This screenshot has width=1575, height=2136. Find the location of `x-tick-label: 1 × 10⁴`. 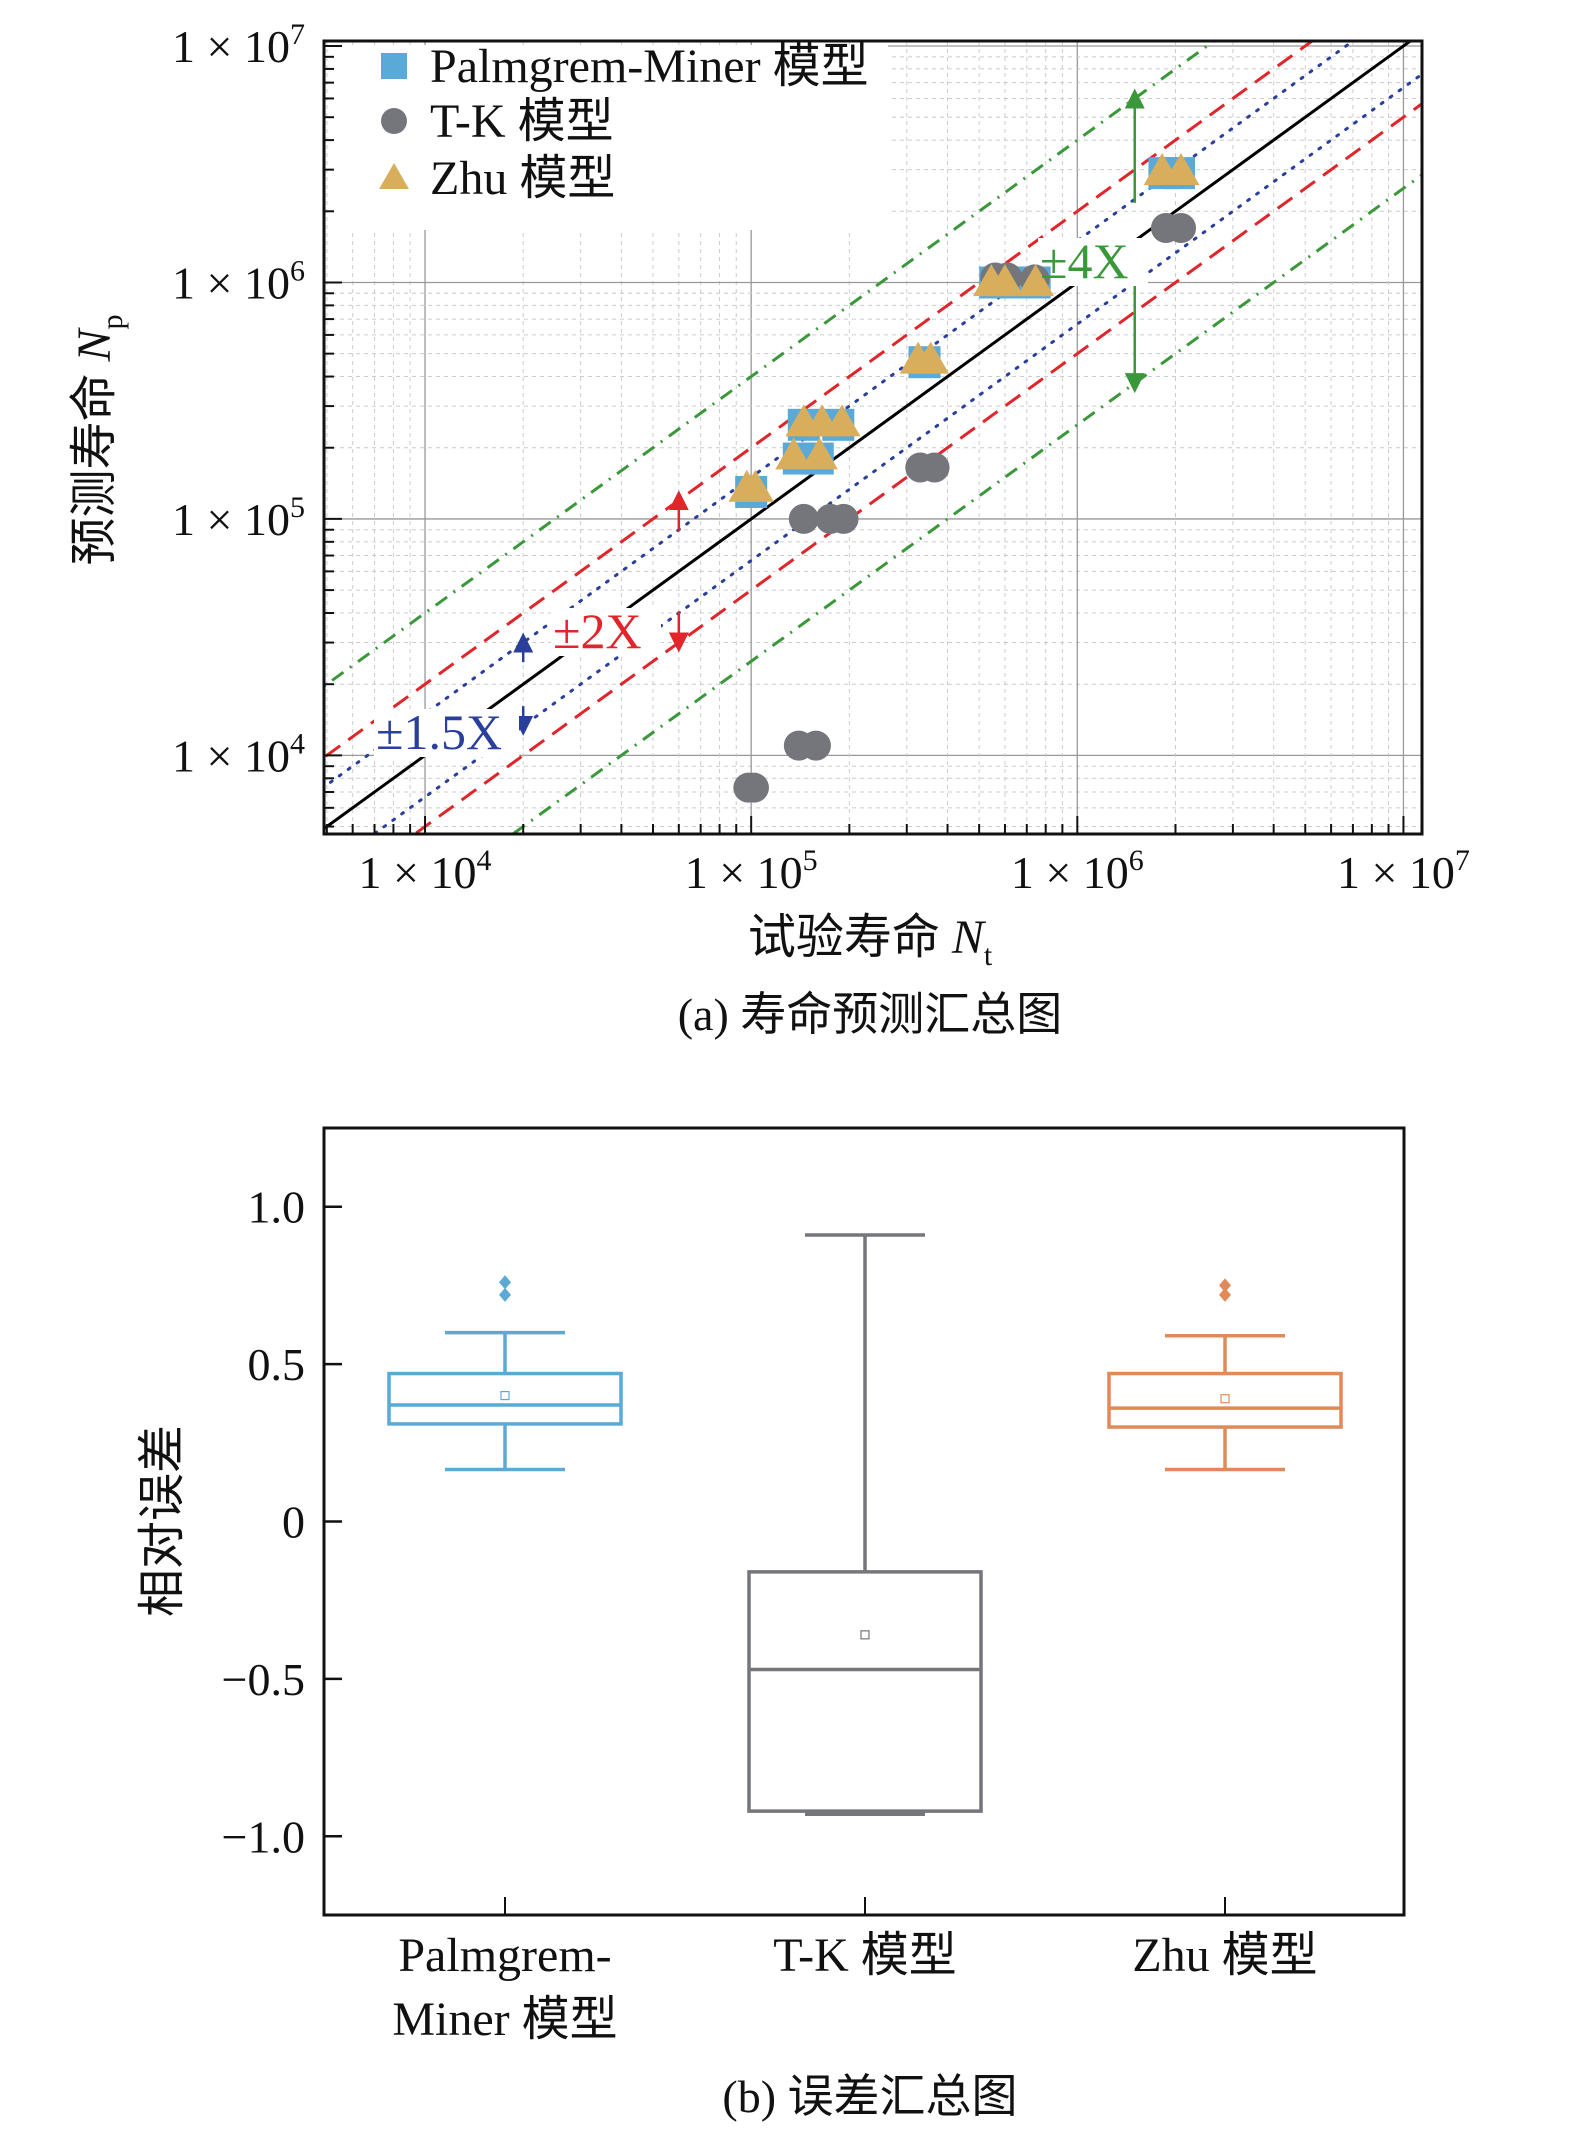

x-tick-label: 1 × 10⁴ is located at coordinates (425, 871).